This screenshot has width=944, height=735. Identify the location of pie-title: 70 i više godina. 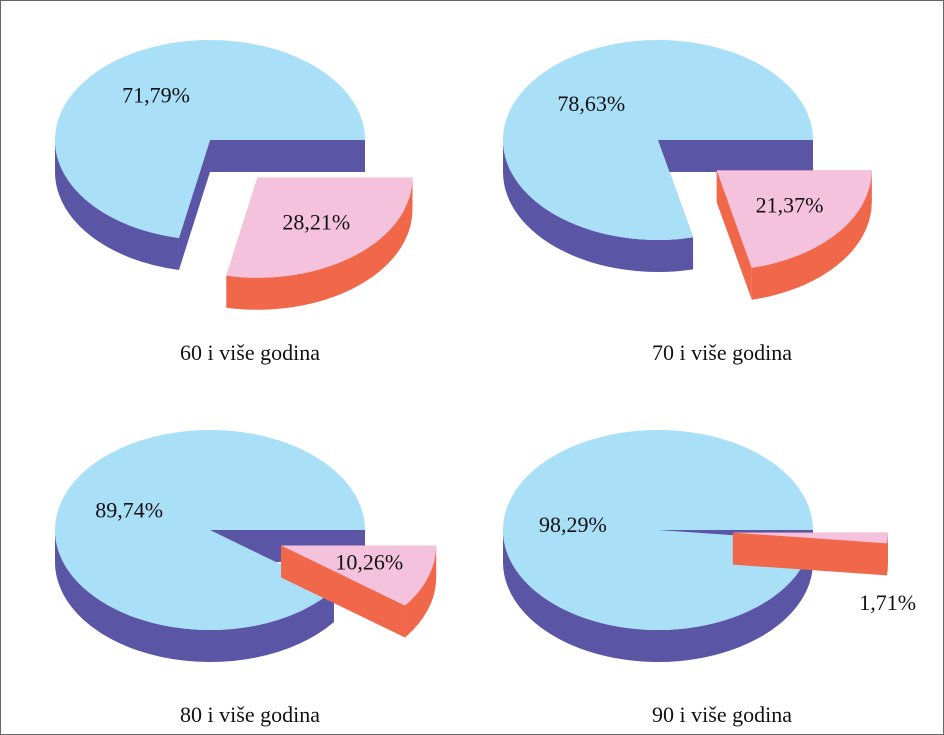
(722, 352).